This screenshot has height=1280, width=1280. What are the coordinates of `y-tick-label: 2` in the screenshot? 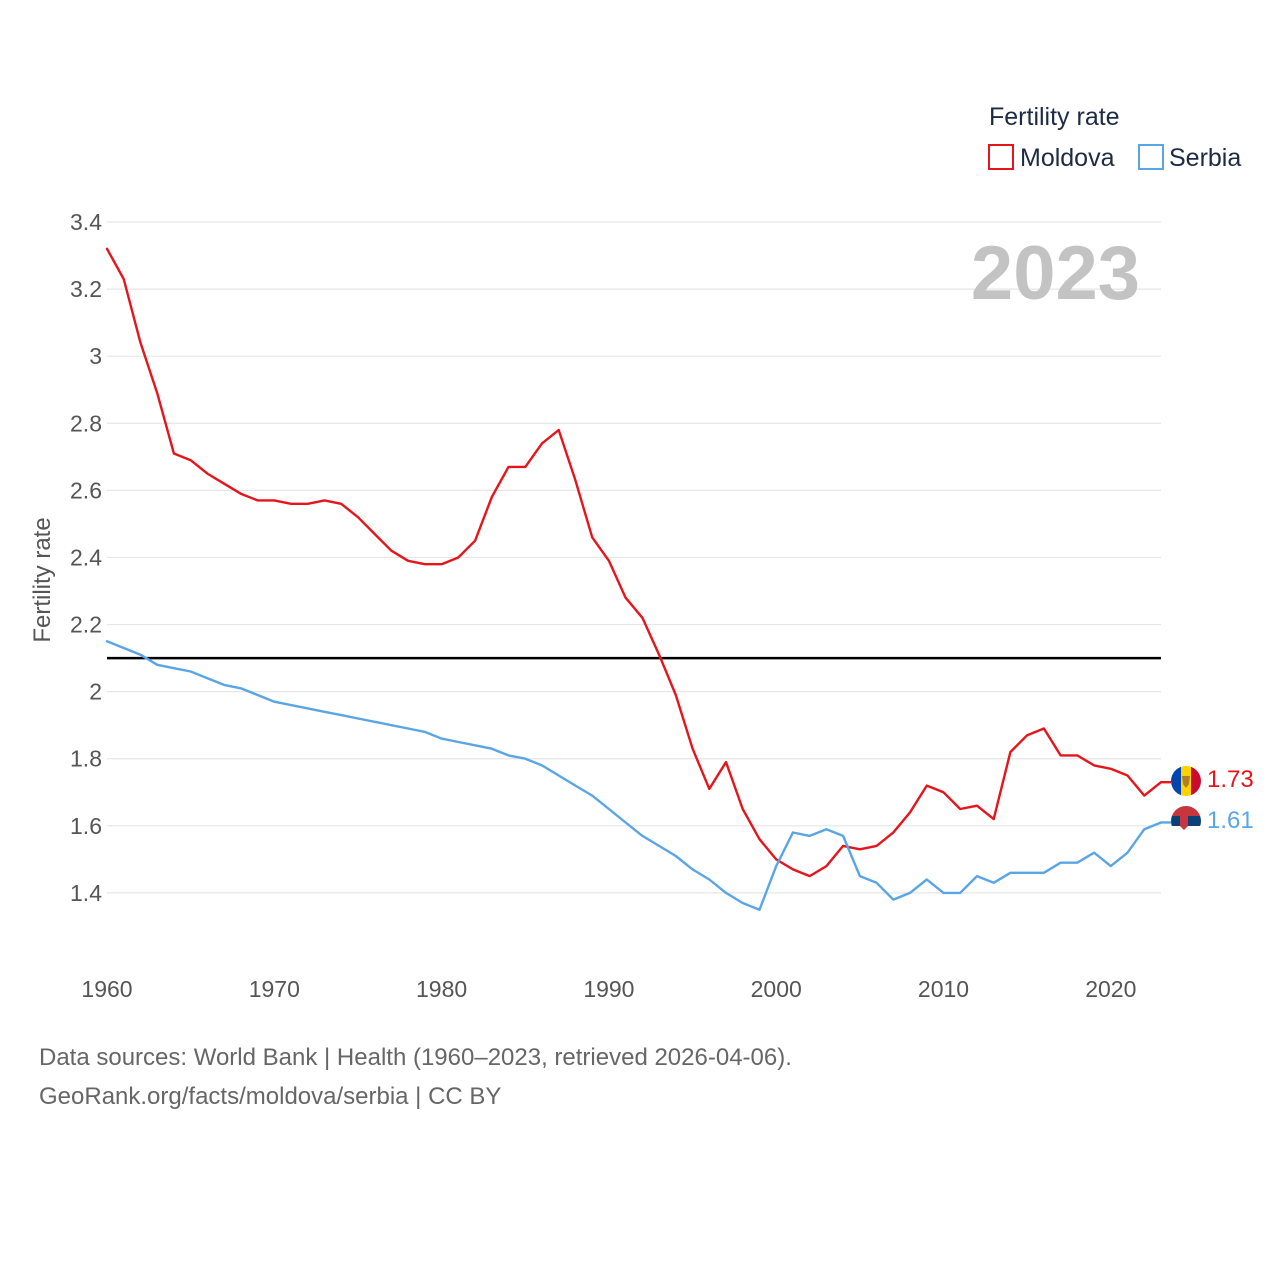 It's located at (95, 692).